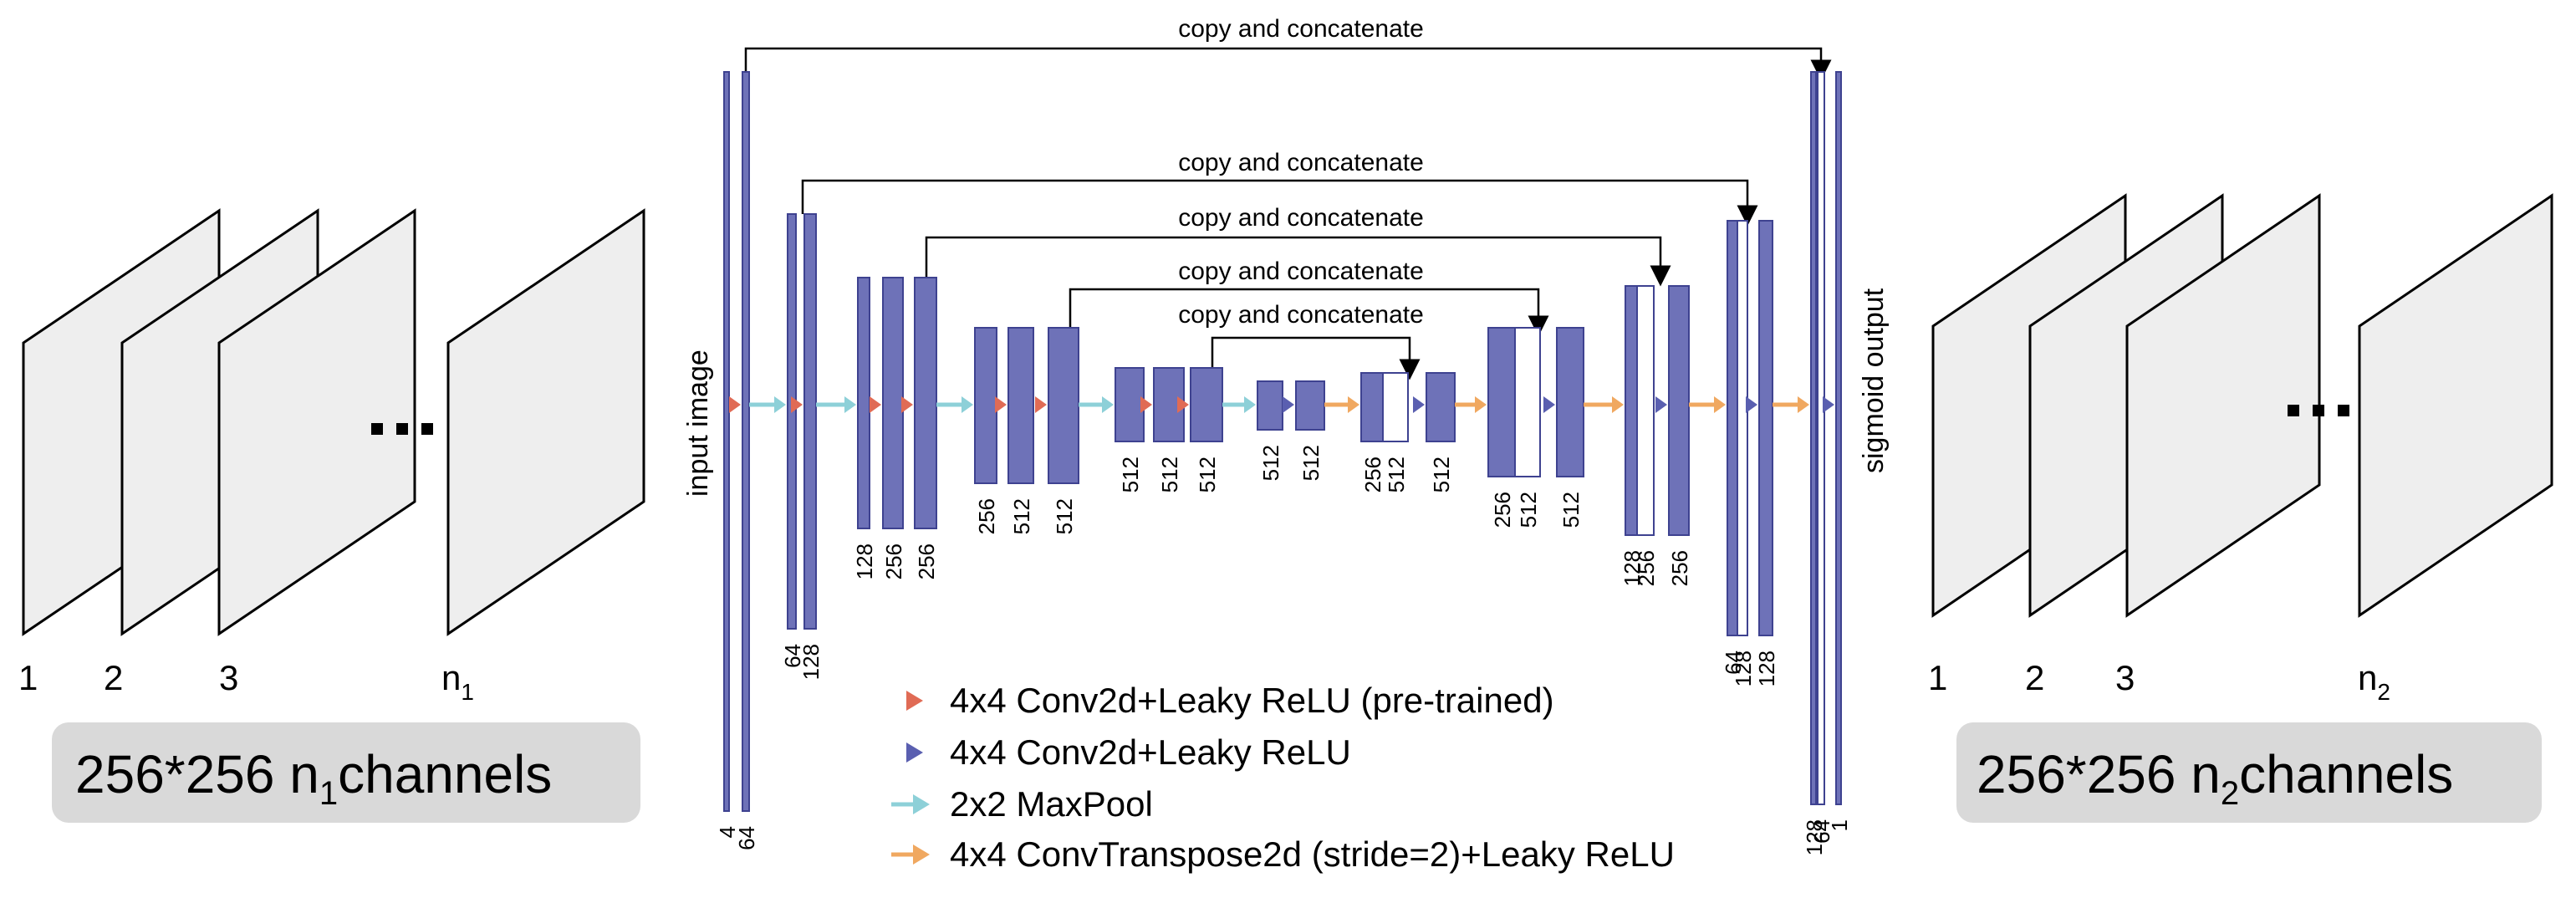 This screenshot has width=2576, height=898. What do you see at coordinates (1301, 218) in the screenshot?
I see `skip-label-2: copy and concatenate` at bounding box center [1301, 218].